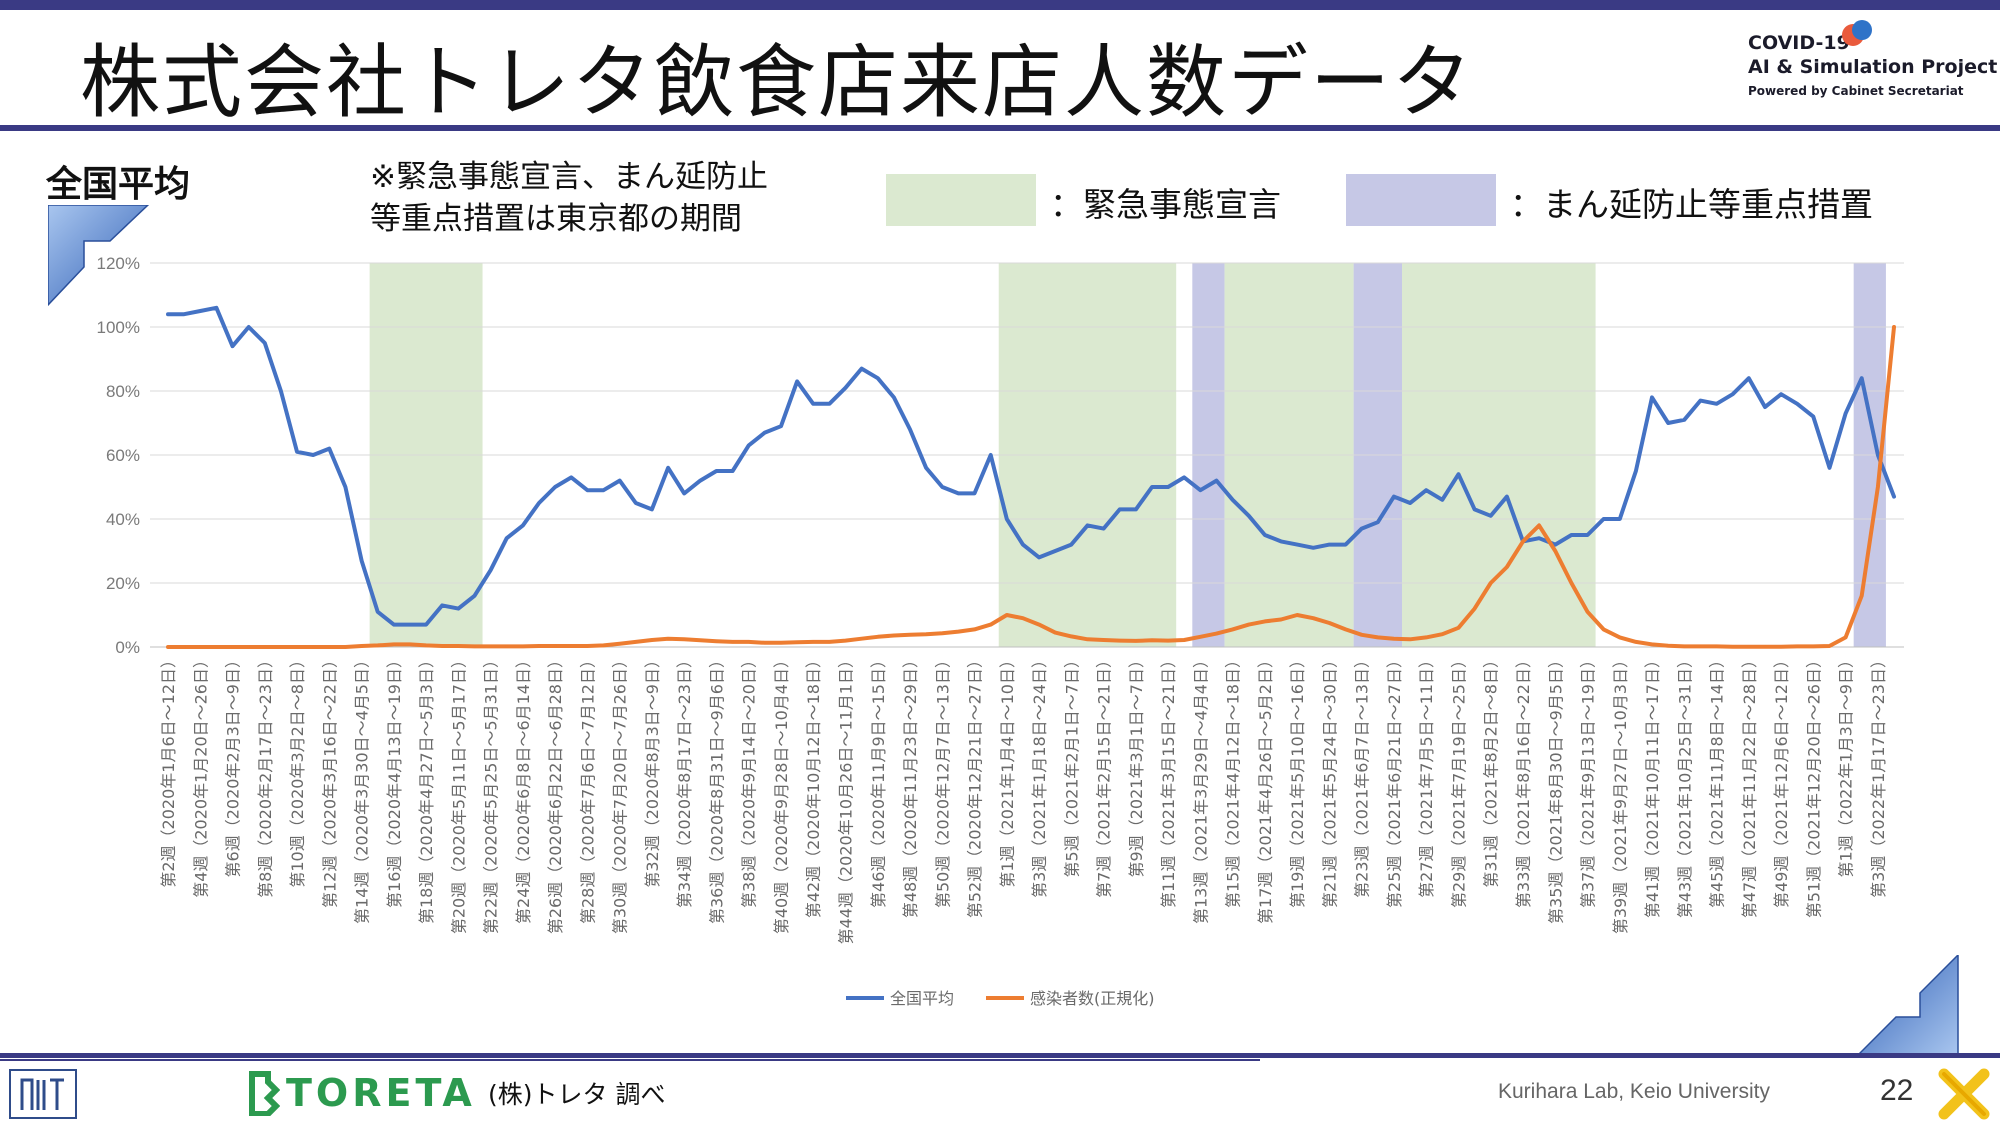 The width and height of the screenshot is (2000, 1125). I want to click on y-tick-label: 80%, so click(123, 391).